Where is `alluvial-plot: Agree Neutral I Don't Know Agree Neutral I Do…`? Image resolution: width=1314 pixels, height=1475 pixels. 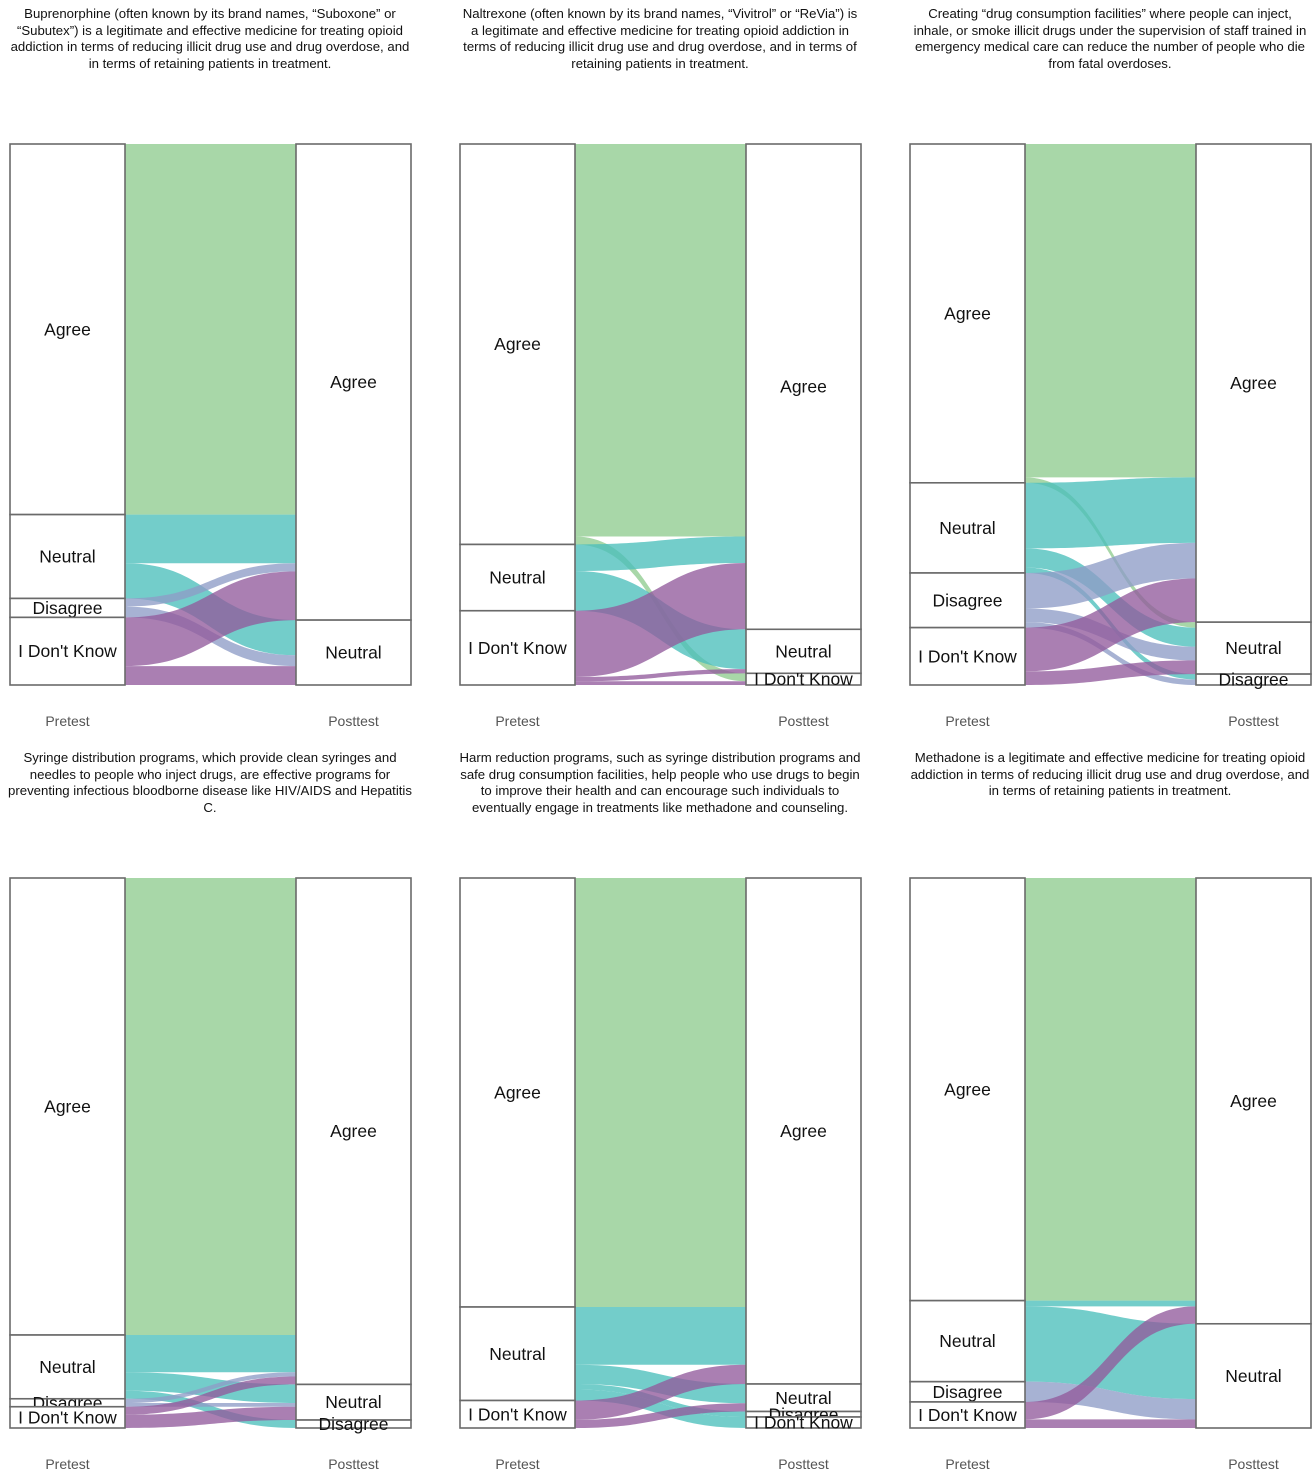 alluvial-plot: Agree Neutral I Don't Know Agree Neutral I Do… is located at coordinates (660, 436).